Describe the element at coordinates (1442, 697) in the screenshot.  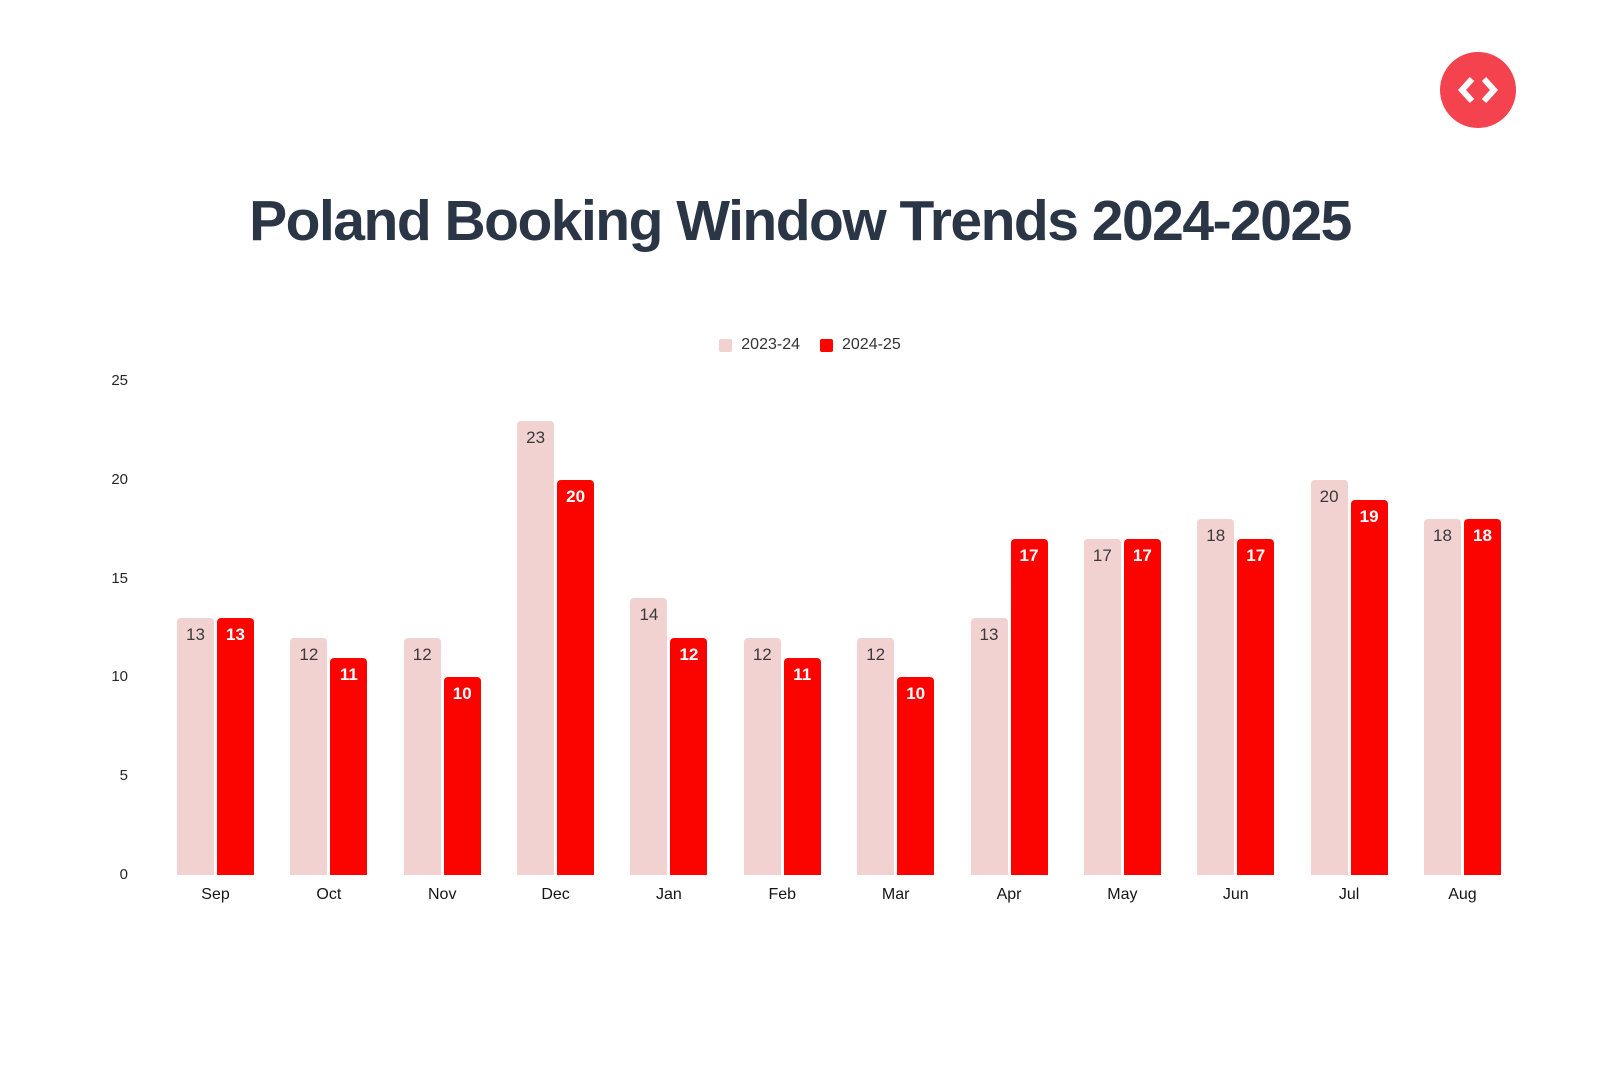
I see `bar-aug-2023-24: 18` at that location.